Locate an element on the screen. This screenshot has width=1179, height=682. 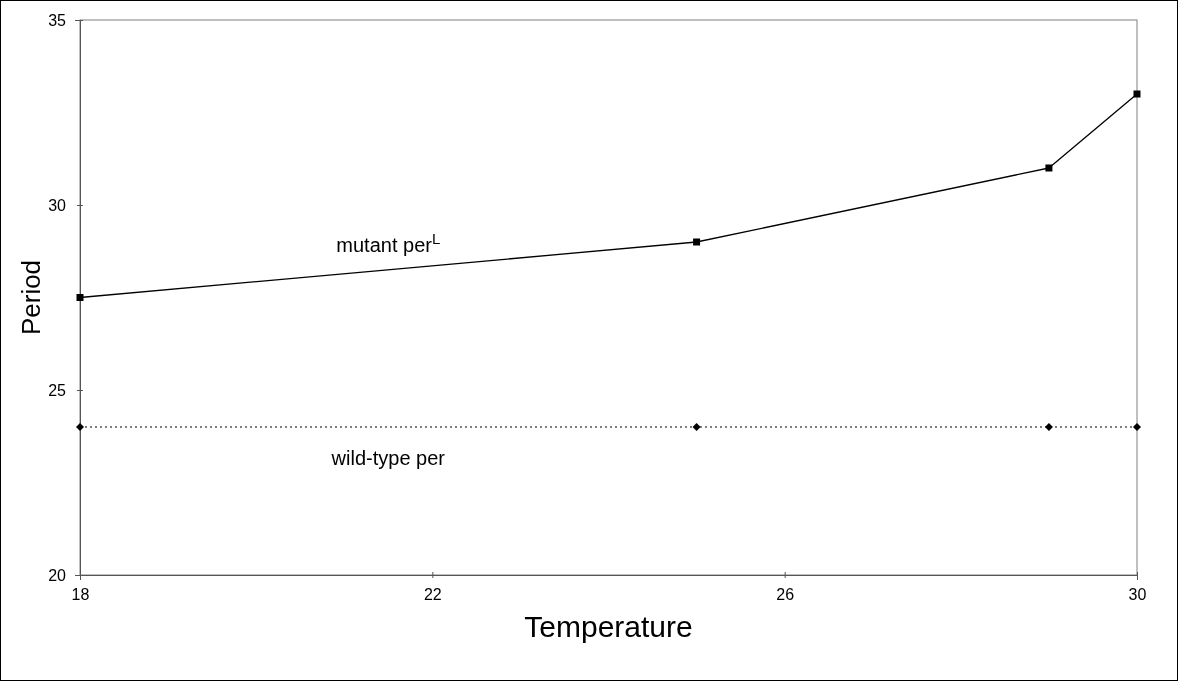
x-tick-label: 30 is located at coordinates (1137, 595).